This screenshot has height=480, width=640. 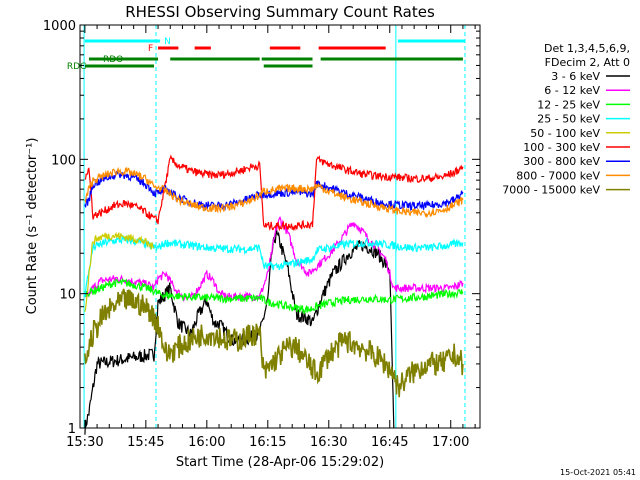 I want to click on series-line-100-300kev, so click(x=274, y=193).